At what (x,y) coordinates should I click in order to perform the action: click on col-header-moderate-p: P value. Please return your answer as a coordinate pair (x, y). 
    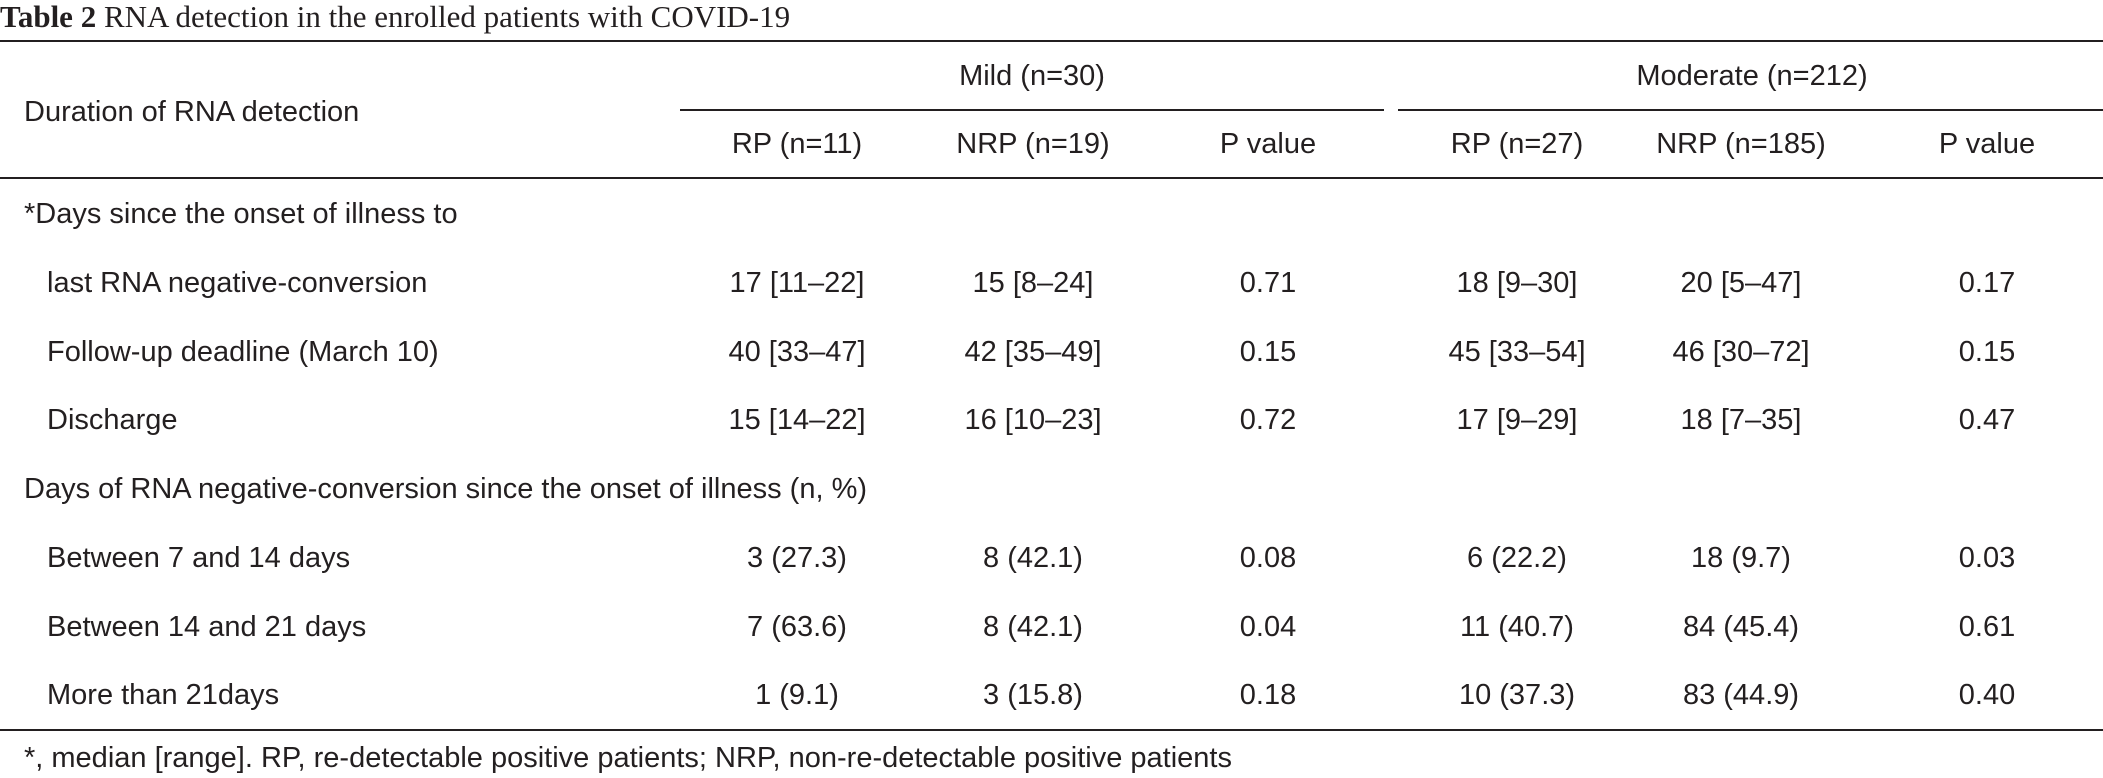
    Looking at the image, I should click on (1987, 144).